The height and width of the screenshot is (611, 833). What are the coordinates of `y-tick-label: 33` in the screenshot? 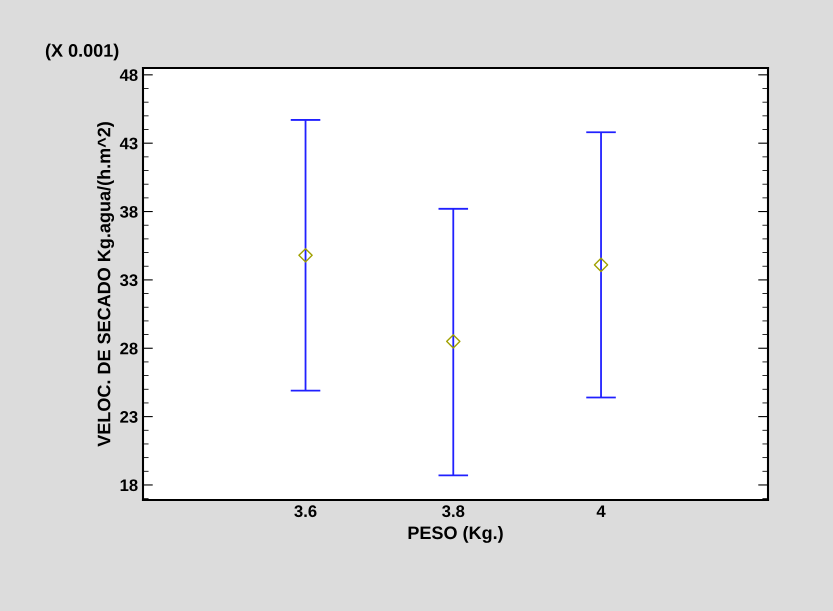 It's located at (129, 280).